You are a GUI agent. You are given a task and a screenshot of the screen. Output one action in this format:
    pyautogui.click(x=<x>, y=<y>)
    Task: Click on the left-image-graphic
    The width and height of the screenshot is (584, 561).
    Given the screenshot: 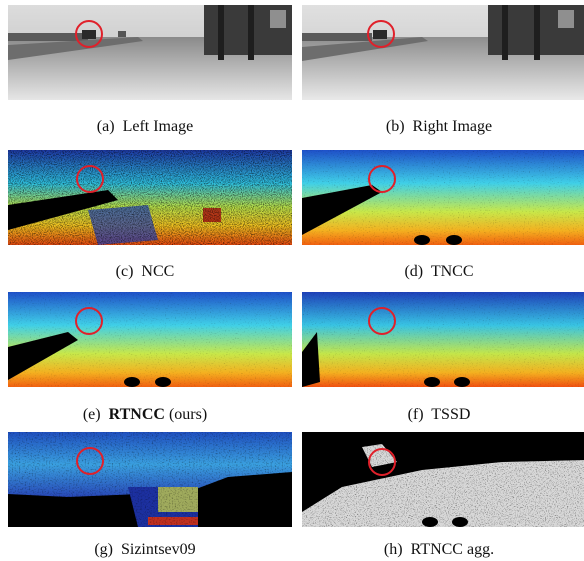 What is the action you would take?
    pyautogui.click(x=150, y=52)
    